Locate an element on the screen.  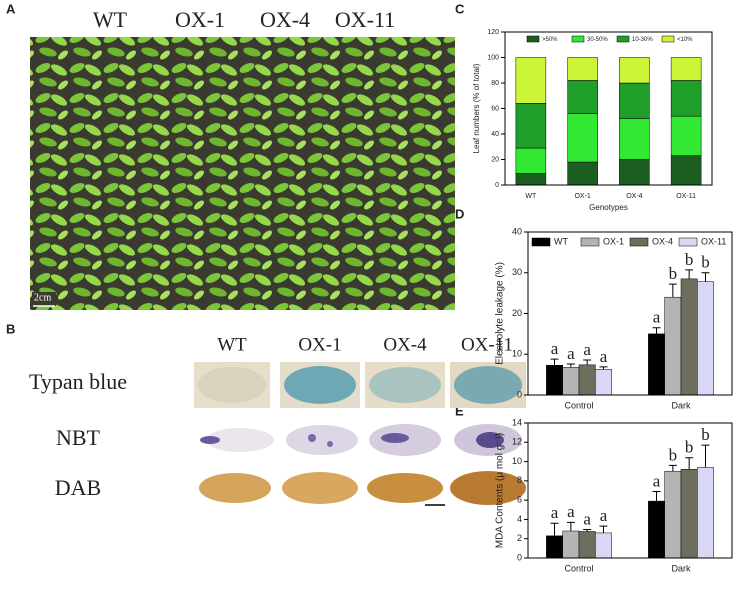
y-tick-label: 120 is located at coordinates (493, 32).